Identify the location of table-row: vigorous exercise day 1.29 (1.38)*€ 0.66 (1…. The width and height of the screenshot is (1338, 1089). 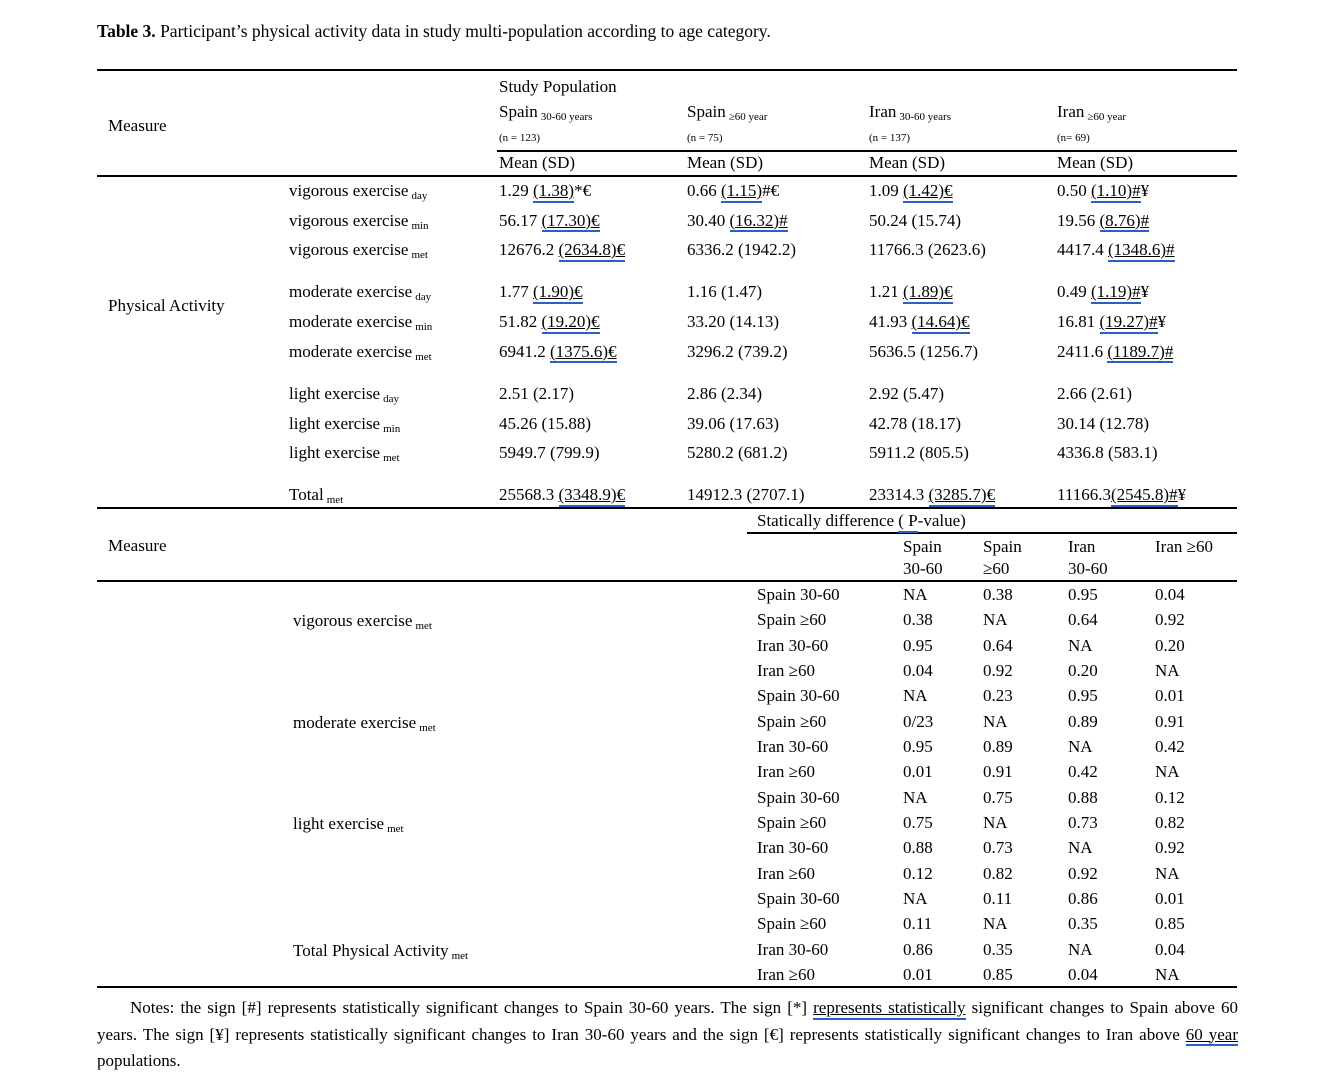
(667, 194).